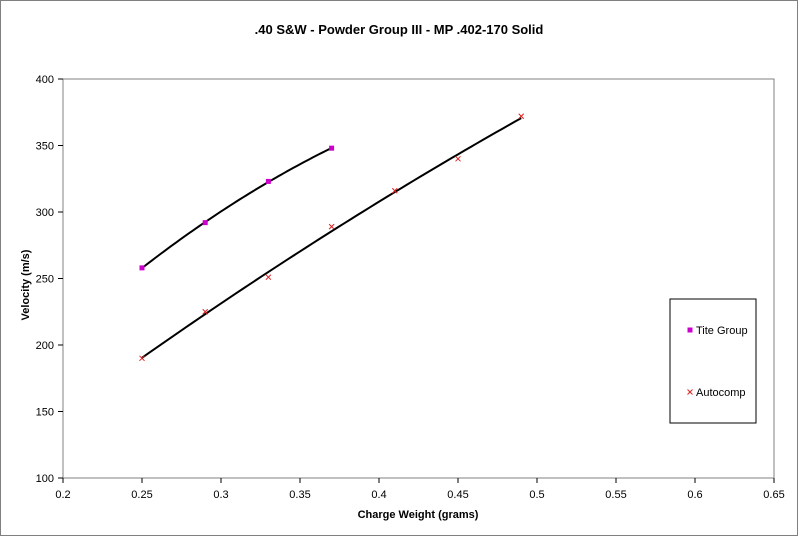 The image size is (798, 536). What do you see at coordinates (299, 495) in the screenshot?
I see `x-tick-label: 0.35` at bounding box center [299, 495].